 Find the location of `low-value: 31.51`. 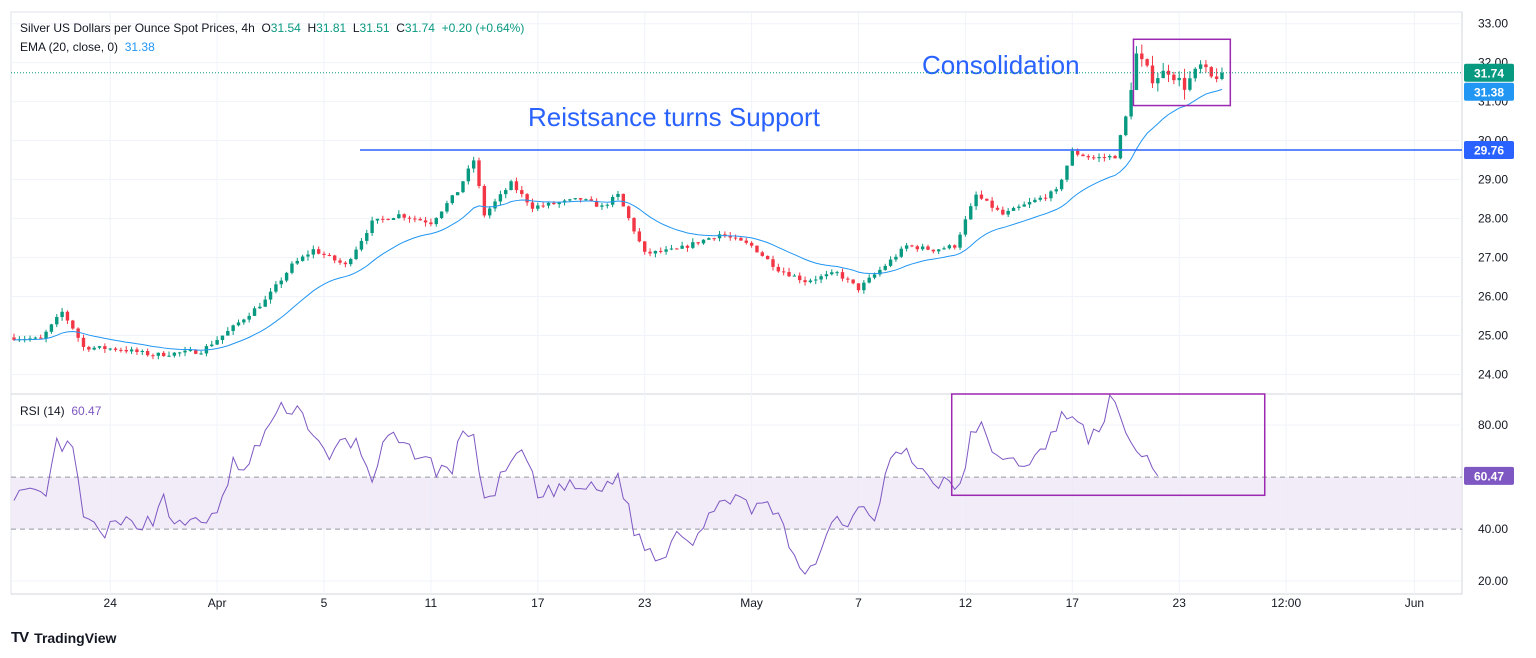

low-value: 31.51 is located at coordinates (374, 28).